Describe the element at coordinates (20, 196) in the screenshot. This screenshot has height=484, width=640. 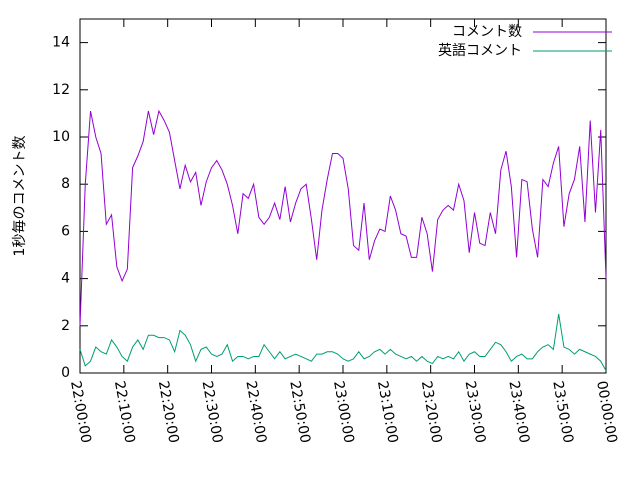
I see `y-axis-label: 1秒毎のコメント数` at that location.